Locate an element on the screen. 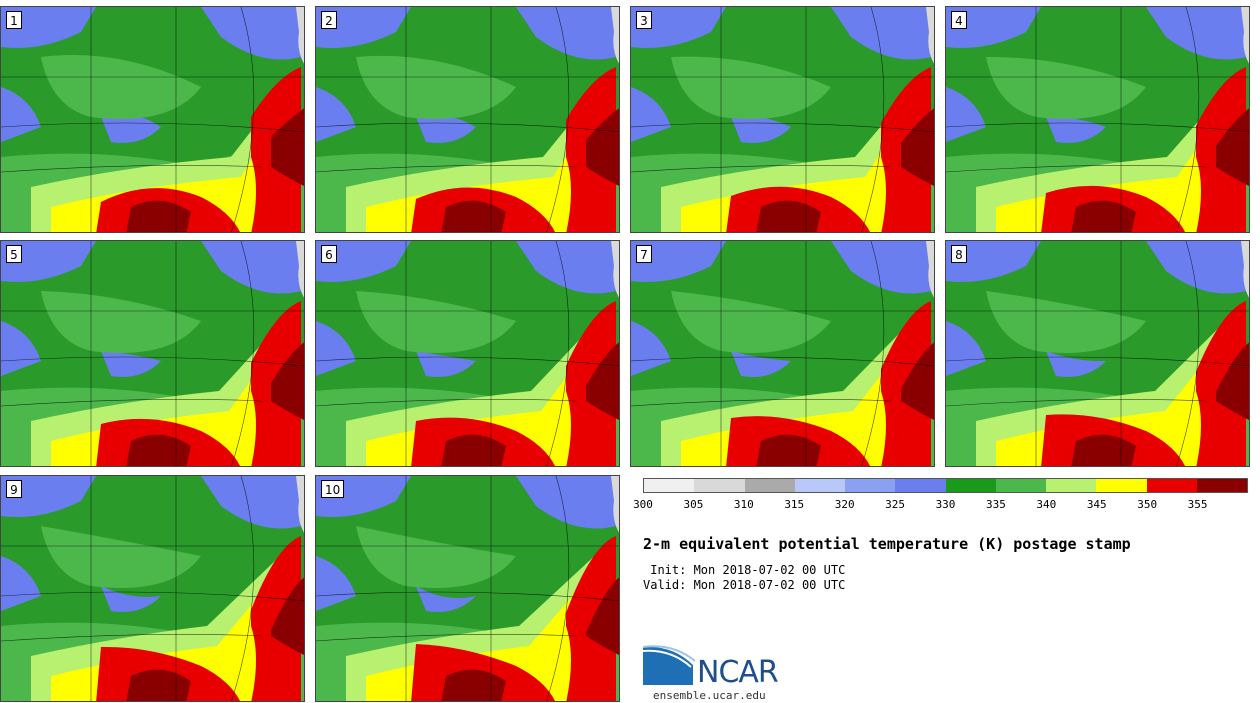 The height and width of the screenshot is (703, 1260). map-panel: 6 is located at coordinates (467, 353).